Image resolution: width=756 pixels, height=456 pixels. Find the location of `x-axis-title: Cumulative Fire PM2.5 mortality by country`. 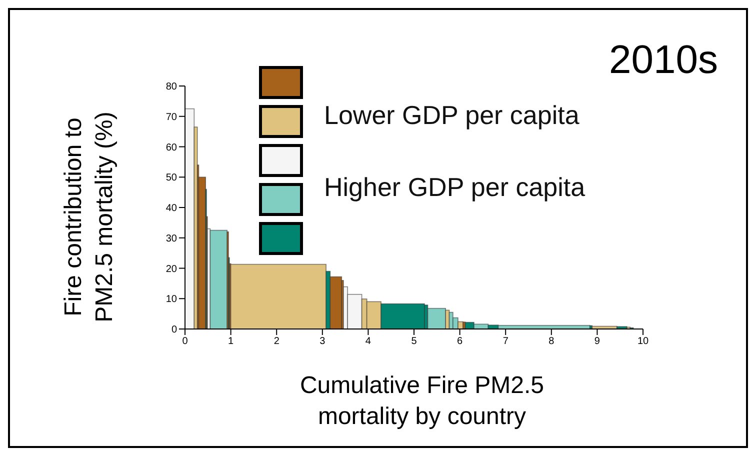

x-axis-title: Cumulative Fire PM2.5 mortality by country is located at coordinates (422, 401).